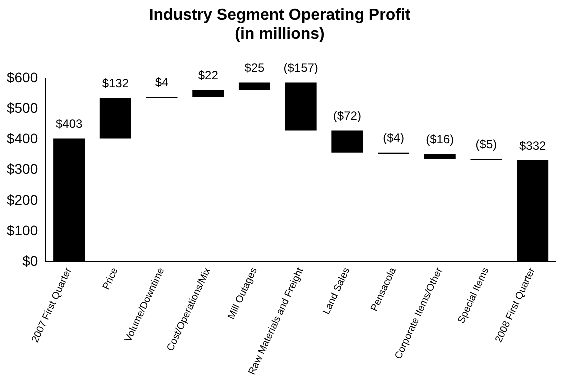  I want to click on x-tick-label: Price, so click(111, 279).